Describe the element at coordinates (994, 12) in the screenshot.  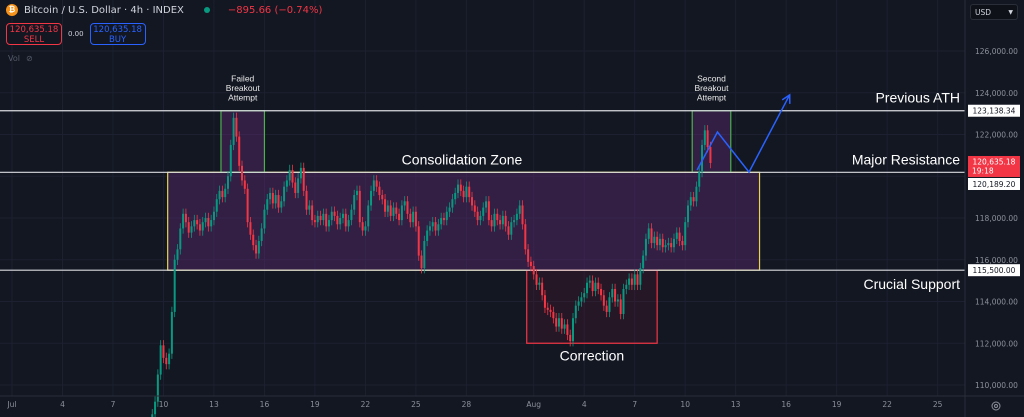
I see `currency-select: USD ▼` at that location.